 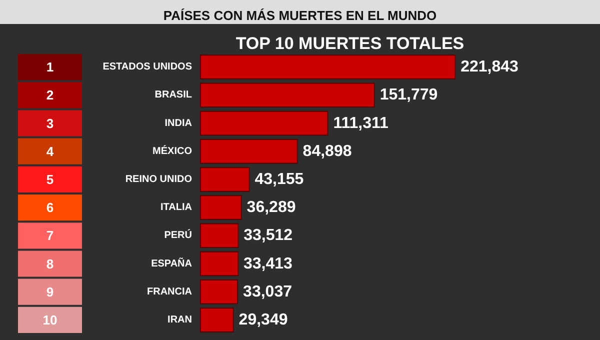 I want to click on text: 7, so click(x=50, y=236).